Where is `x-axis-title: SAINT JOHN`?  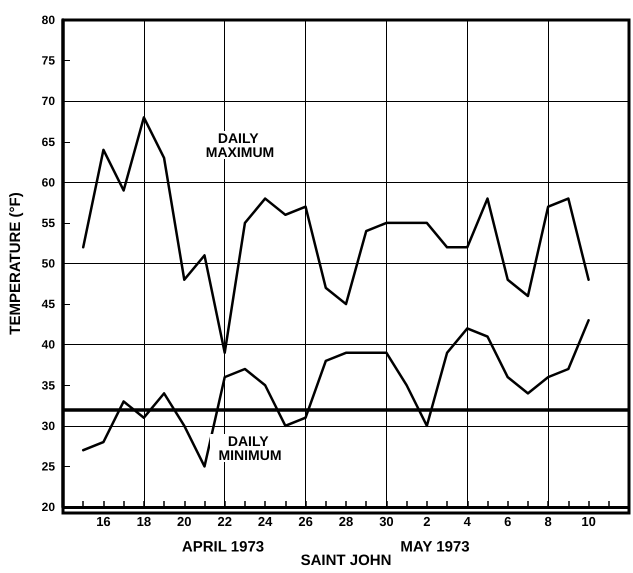
x-axis-title: SAINT JOHN is located at coordinates (346, 560).